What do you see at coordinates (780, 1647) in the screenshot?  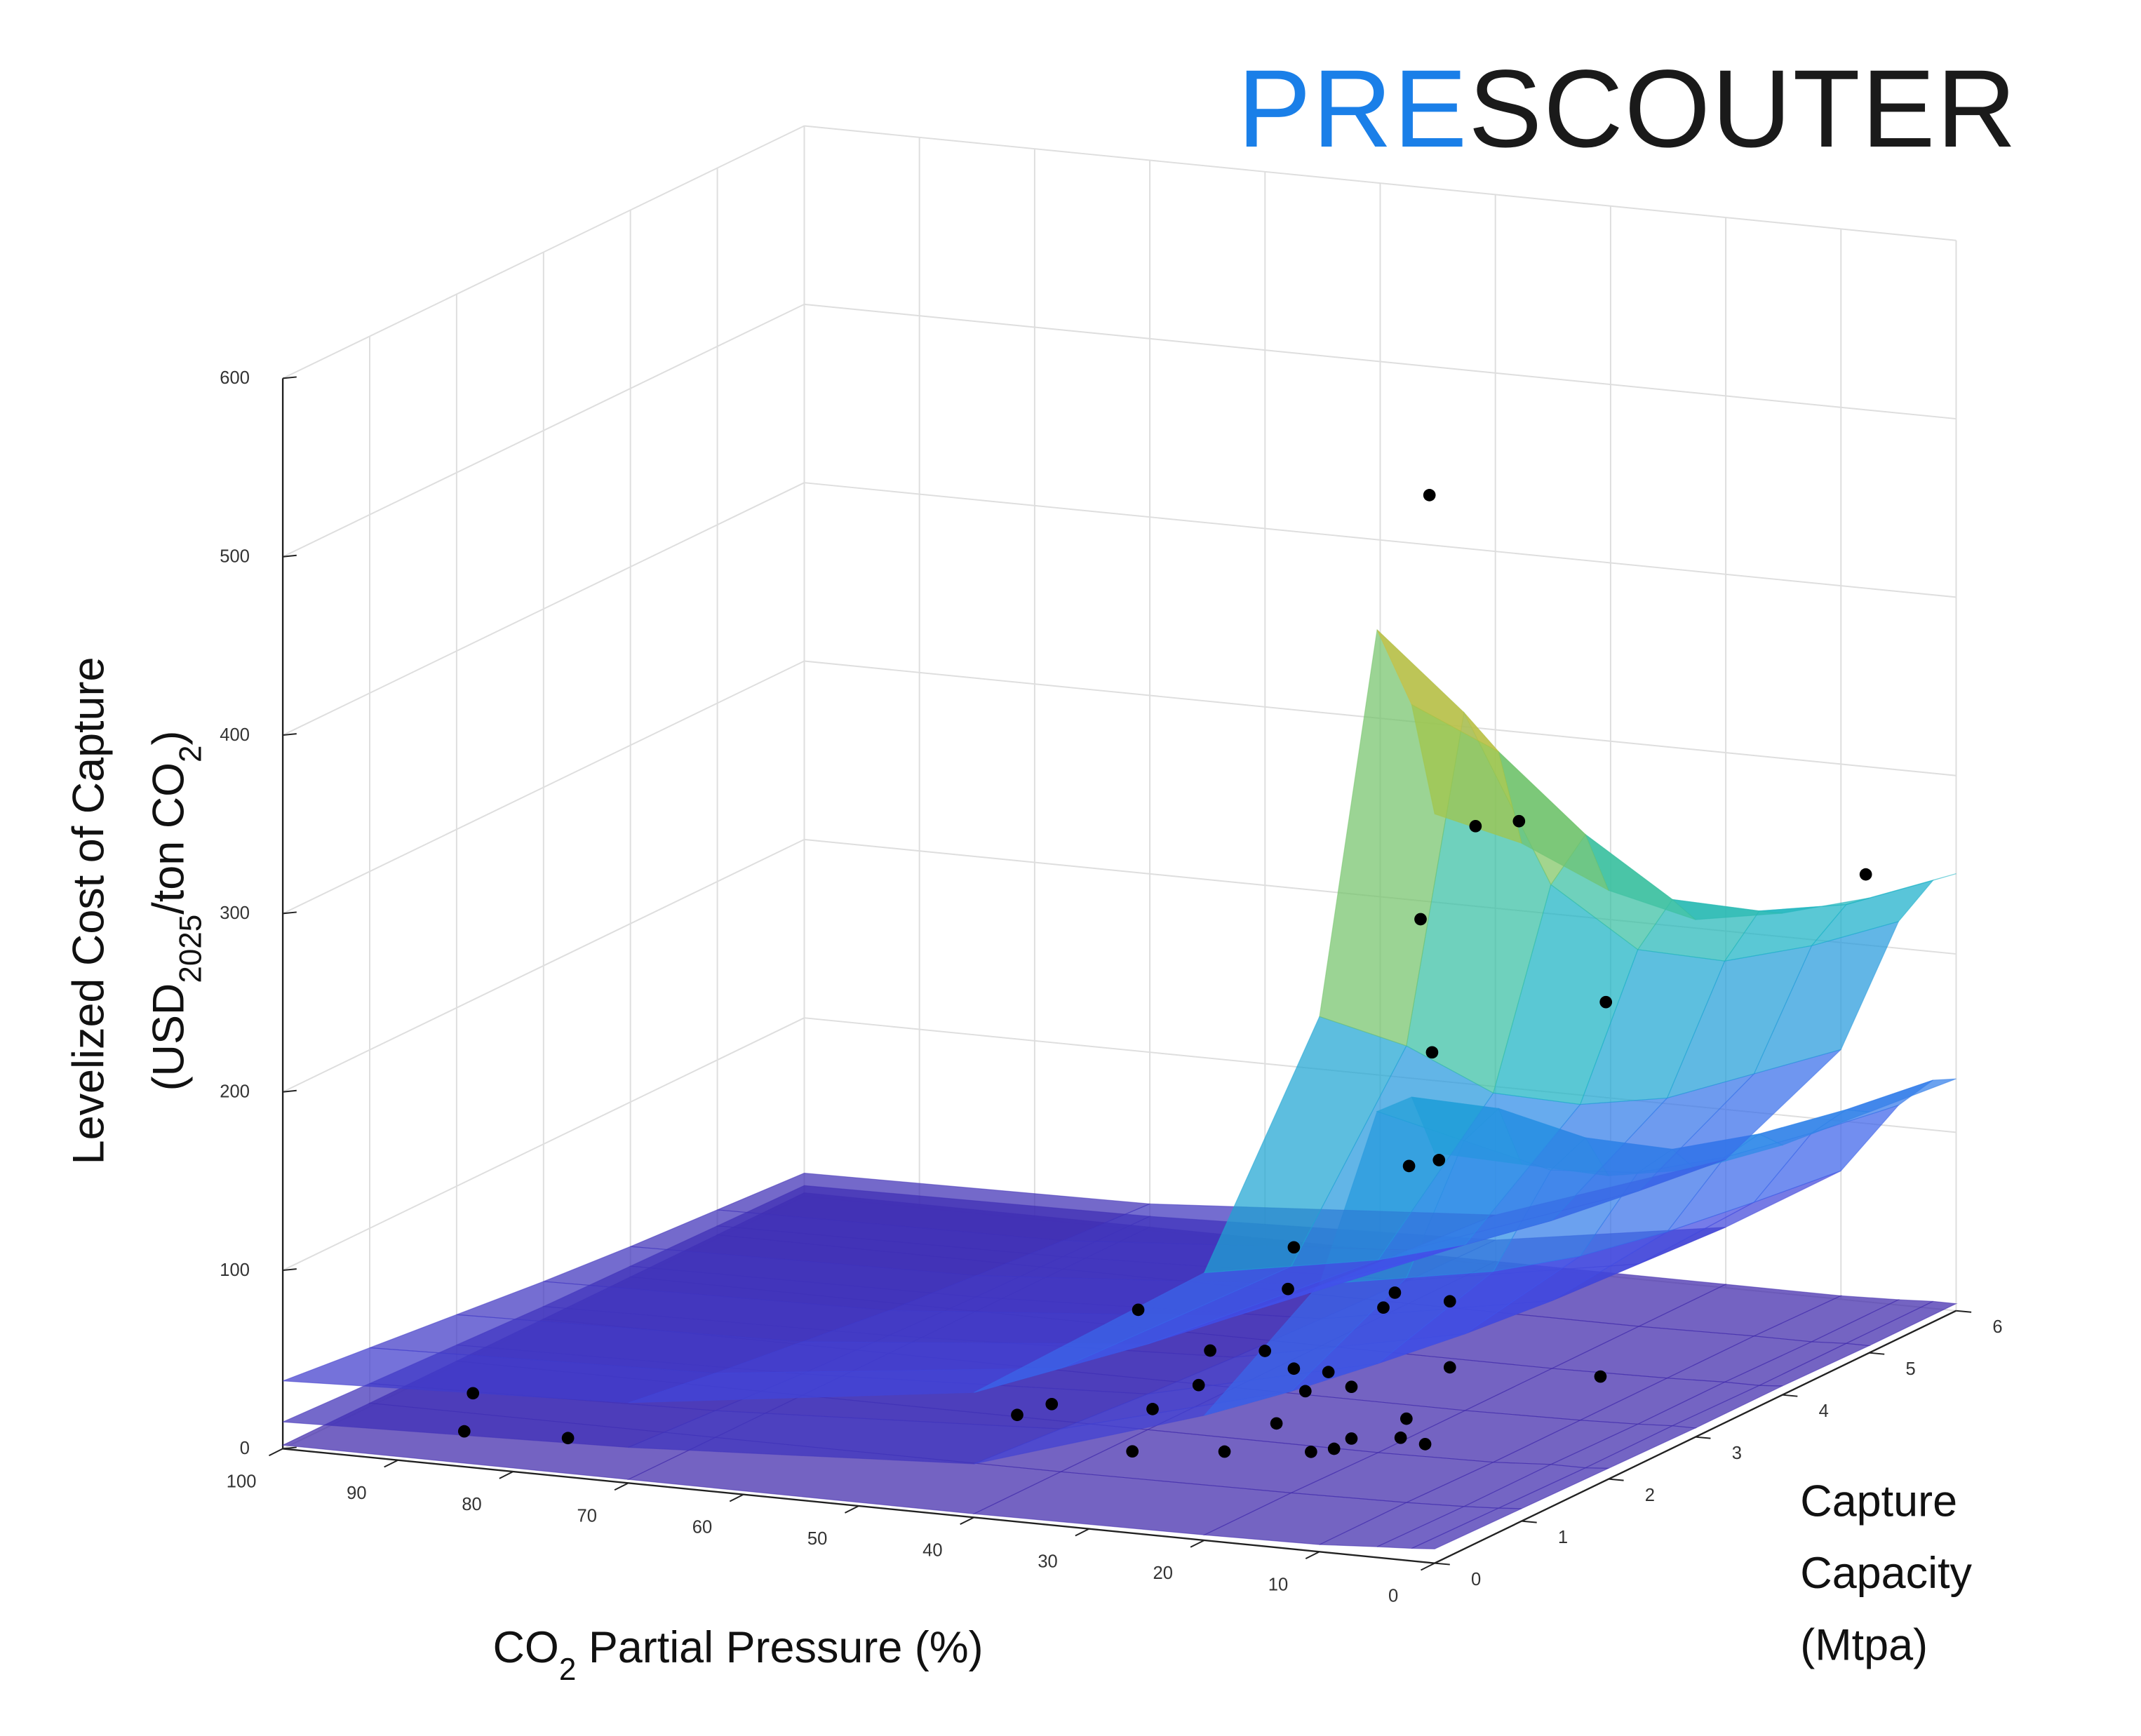 I see `x-axis-label-part: Partial Pressure (%)` at bounding box center [780, 1647].